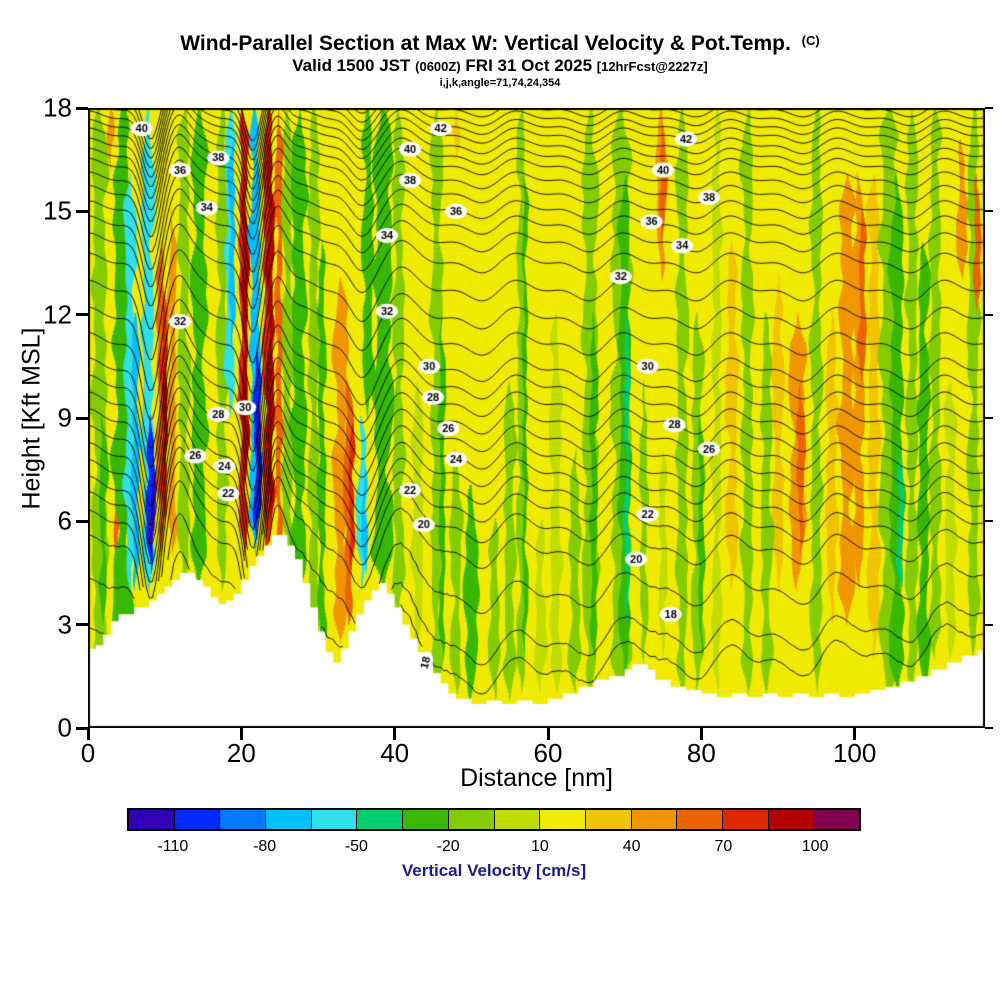 The height and width of the screenshot is (1000, 1000). Describe the element at coordinates (64, 727) in the screenshot. I see `y-axis-tick-label: 0` at that location.